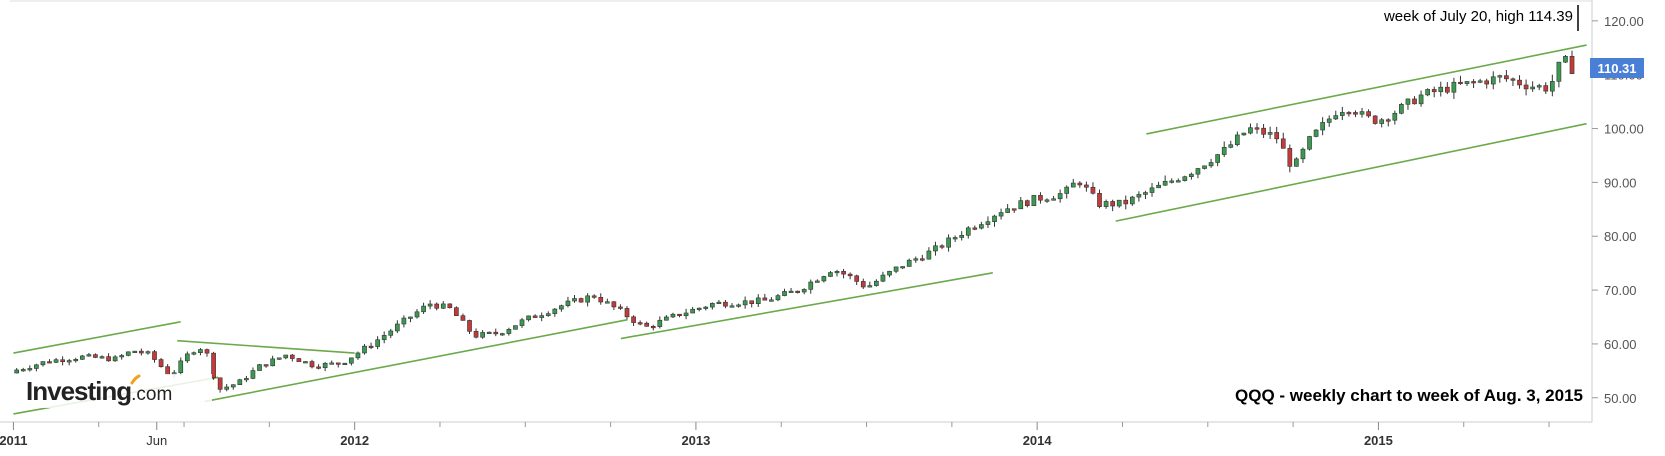 The image size is (1665, 456). Describe the element at coordinates (1620, 236) in the screenshot. I see `price-tick-label: 80.00` at that location.